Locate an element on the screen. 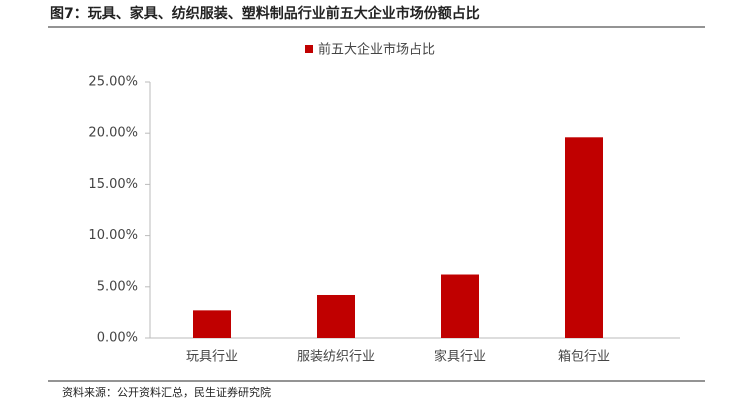 This screenshot has width=730, height=406. y-tick-label: 20.00% is located at coordinates (113, 133).